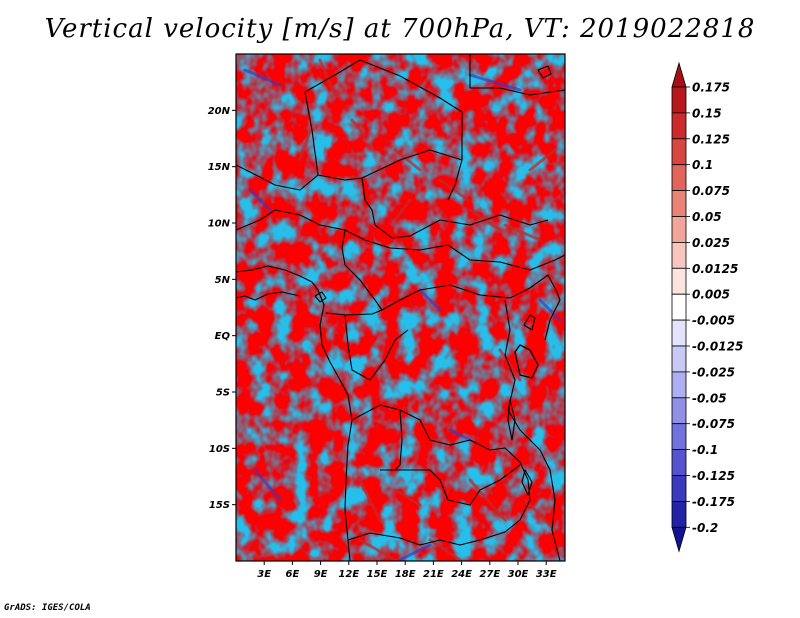  What do you see at coordinates (223, 280) in the screenshot?
I see `y-tick-label: 5N` at bounding box center [223, 280].